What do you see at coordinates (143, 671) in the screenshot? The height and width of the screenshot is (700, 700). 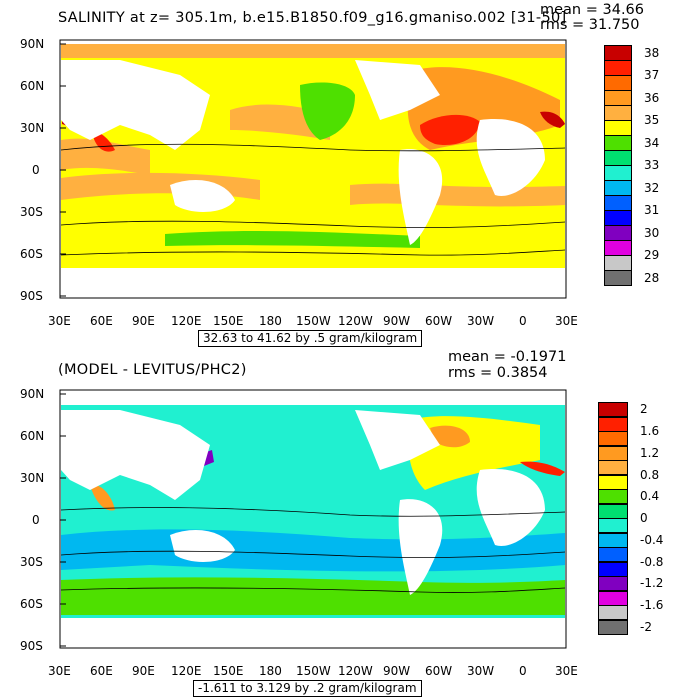 I see `bottom-lon-label: 90E` at bounding box center [143, 671].